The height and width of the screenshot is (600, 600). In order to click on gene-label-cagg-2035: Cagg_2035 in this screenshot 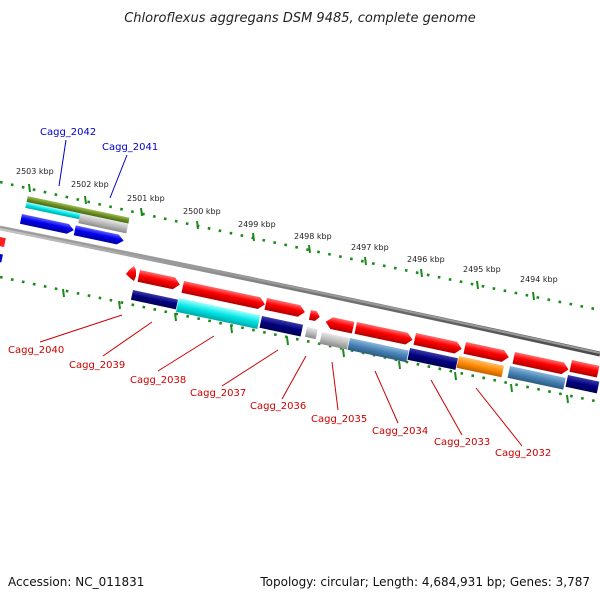, I will do `click(339, 419)`.